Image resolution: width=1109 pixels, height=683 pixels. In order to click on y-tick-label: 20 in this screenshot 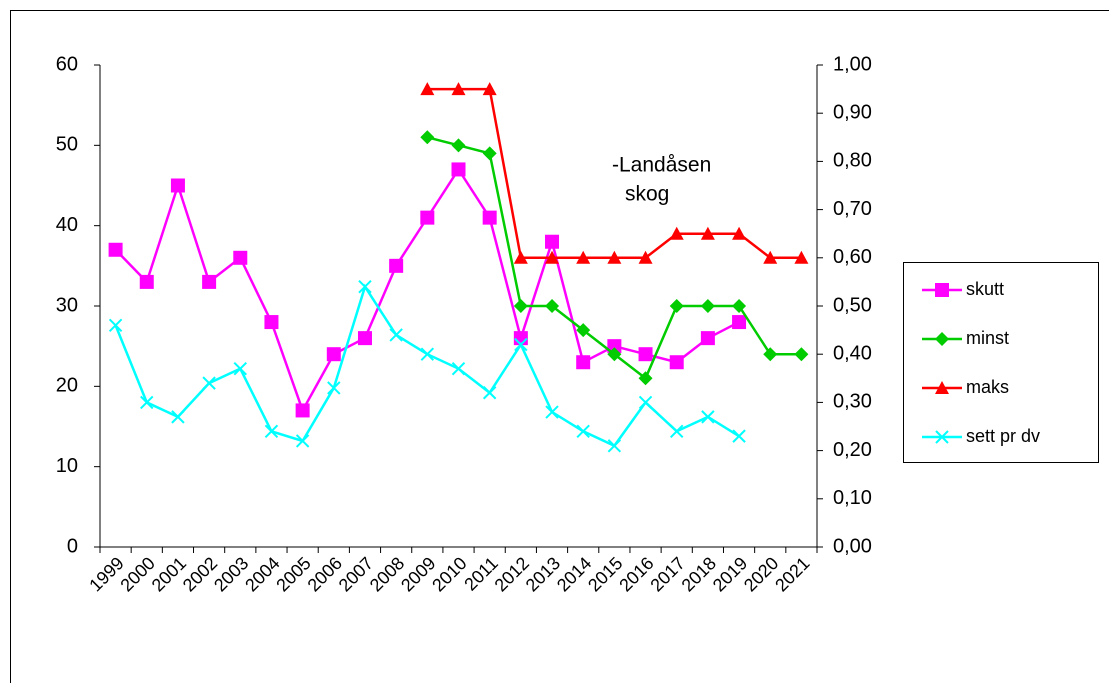, I will do `click(67, 386)`.